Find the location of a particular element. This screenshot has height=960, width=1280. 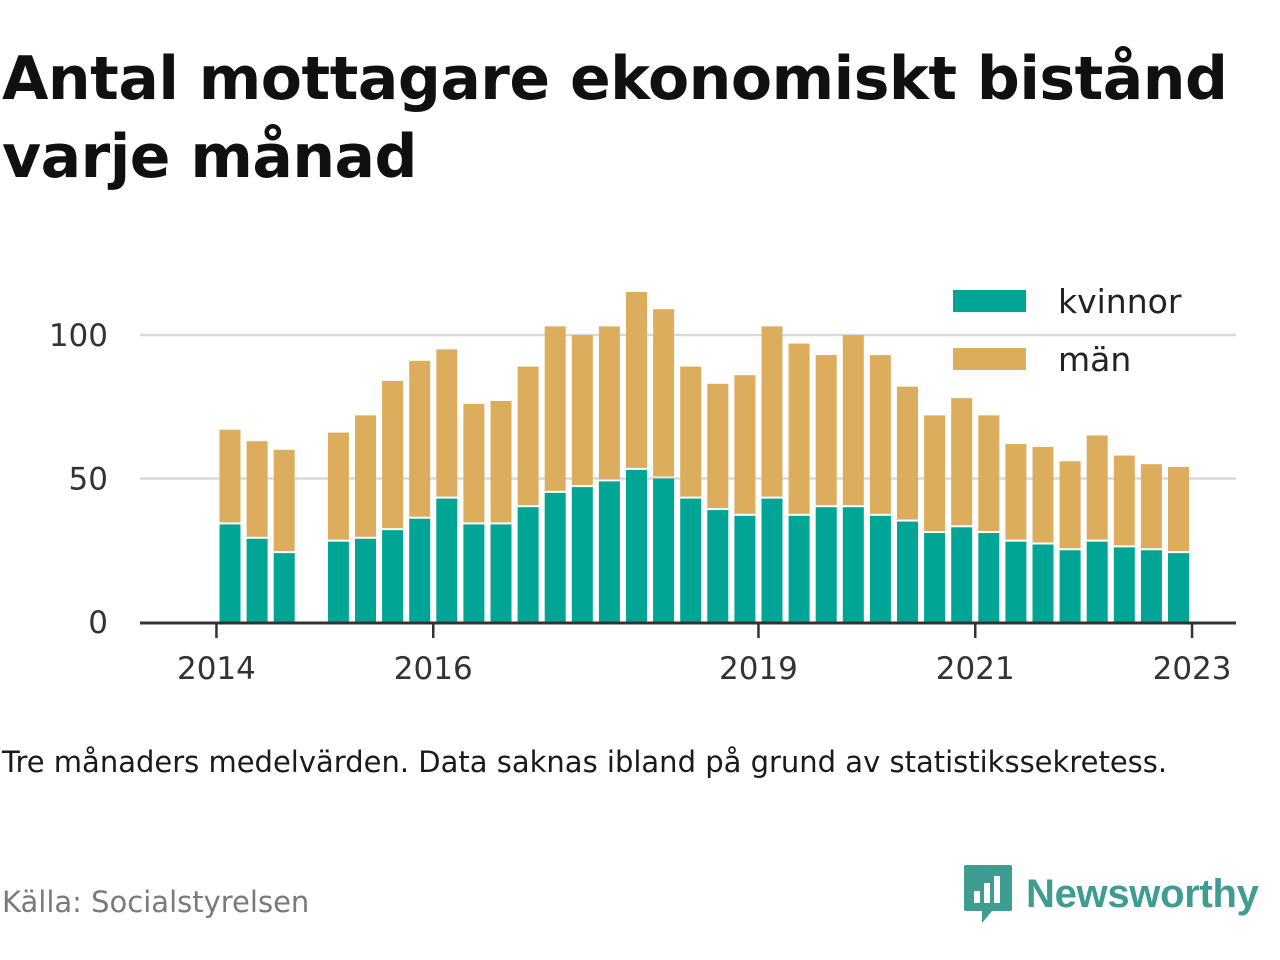

x-tick-label: 2023 is located at coordinates (1192, 669).